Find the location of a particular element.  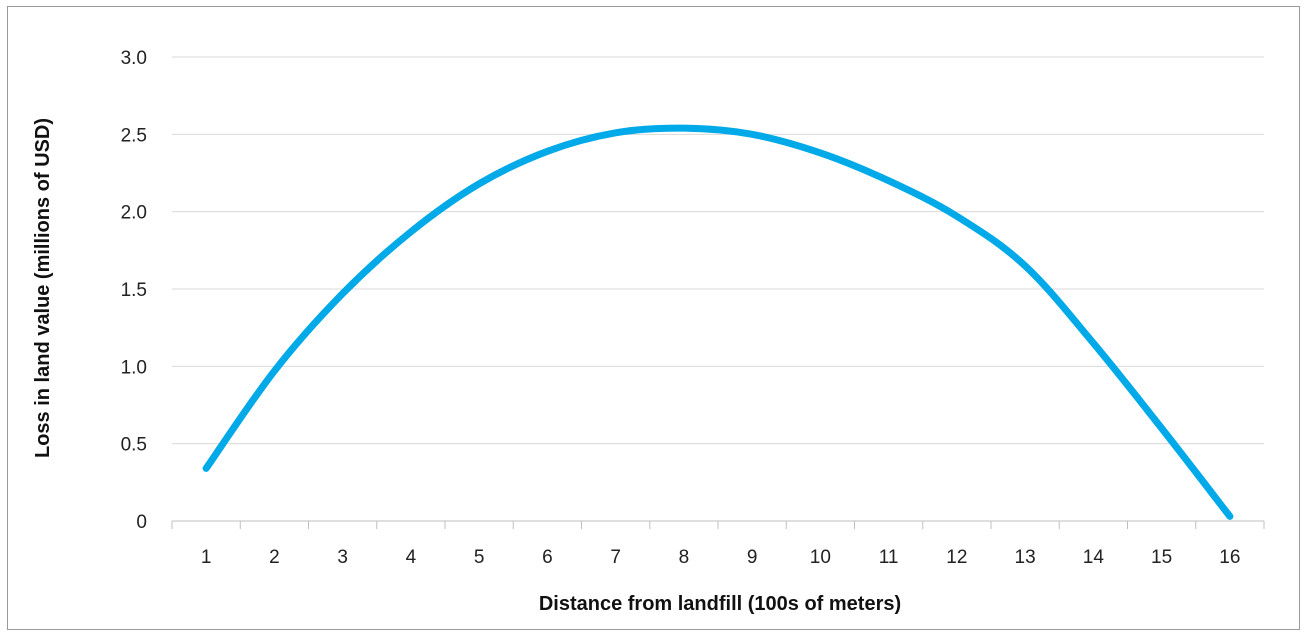

x-axis-title: Distance from landfill (100s of meters) is located at coordinates (720, 604).